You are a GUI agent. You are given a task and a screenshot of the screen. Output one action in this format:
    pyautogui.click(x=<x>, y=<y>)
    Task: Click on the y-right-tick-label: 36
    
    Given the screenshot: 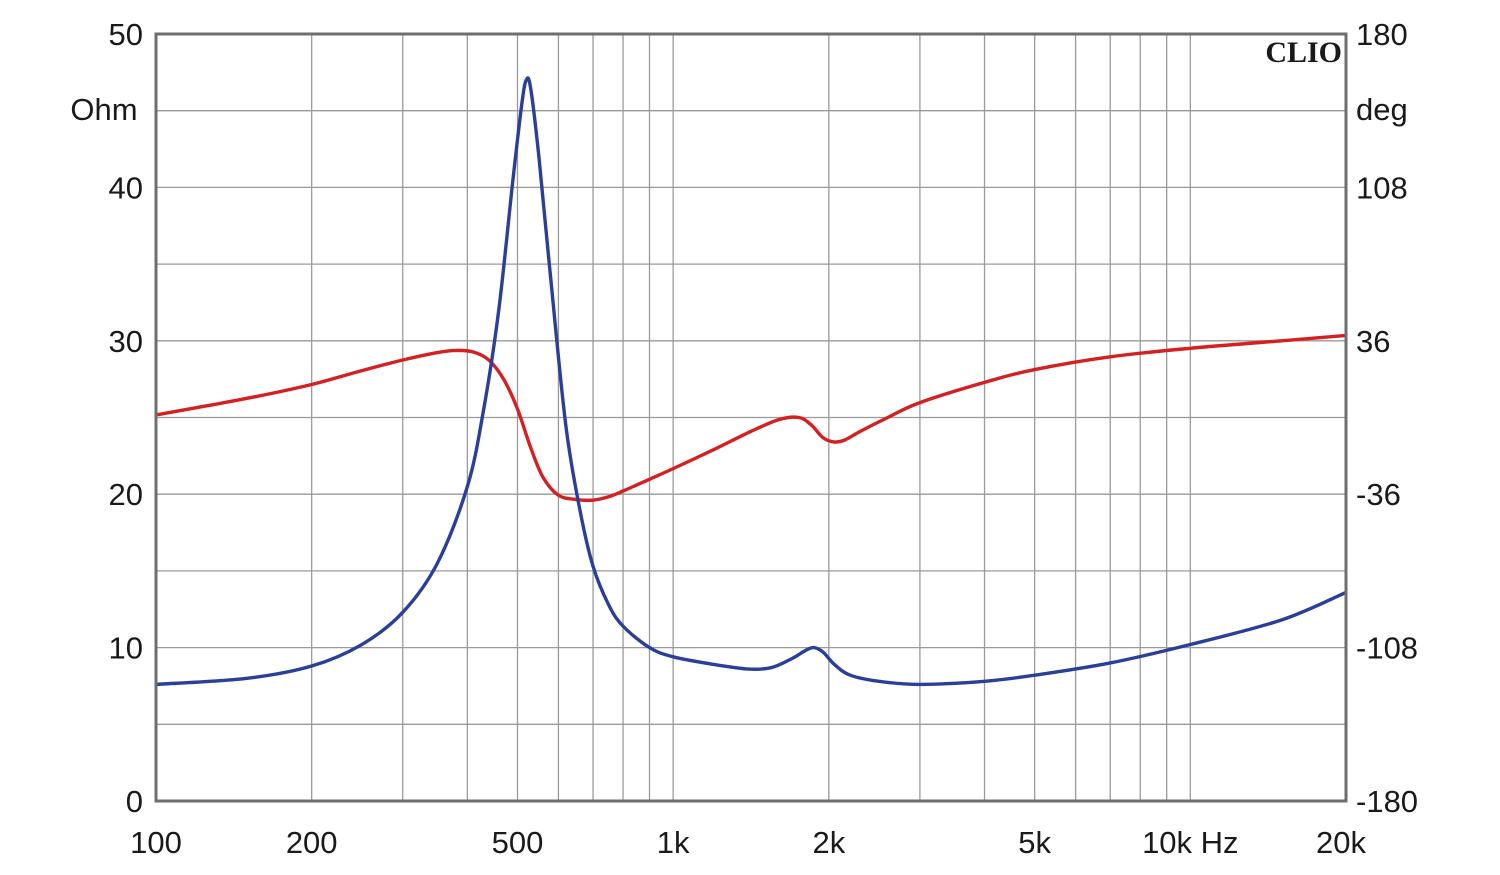 What is the action you would take?
    pyautogui.click(x=1373, y=341)
    